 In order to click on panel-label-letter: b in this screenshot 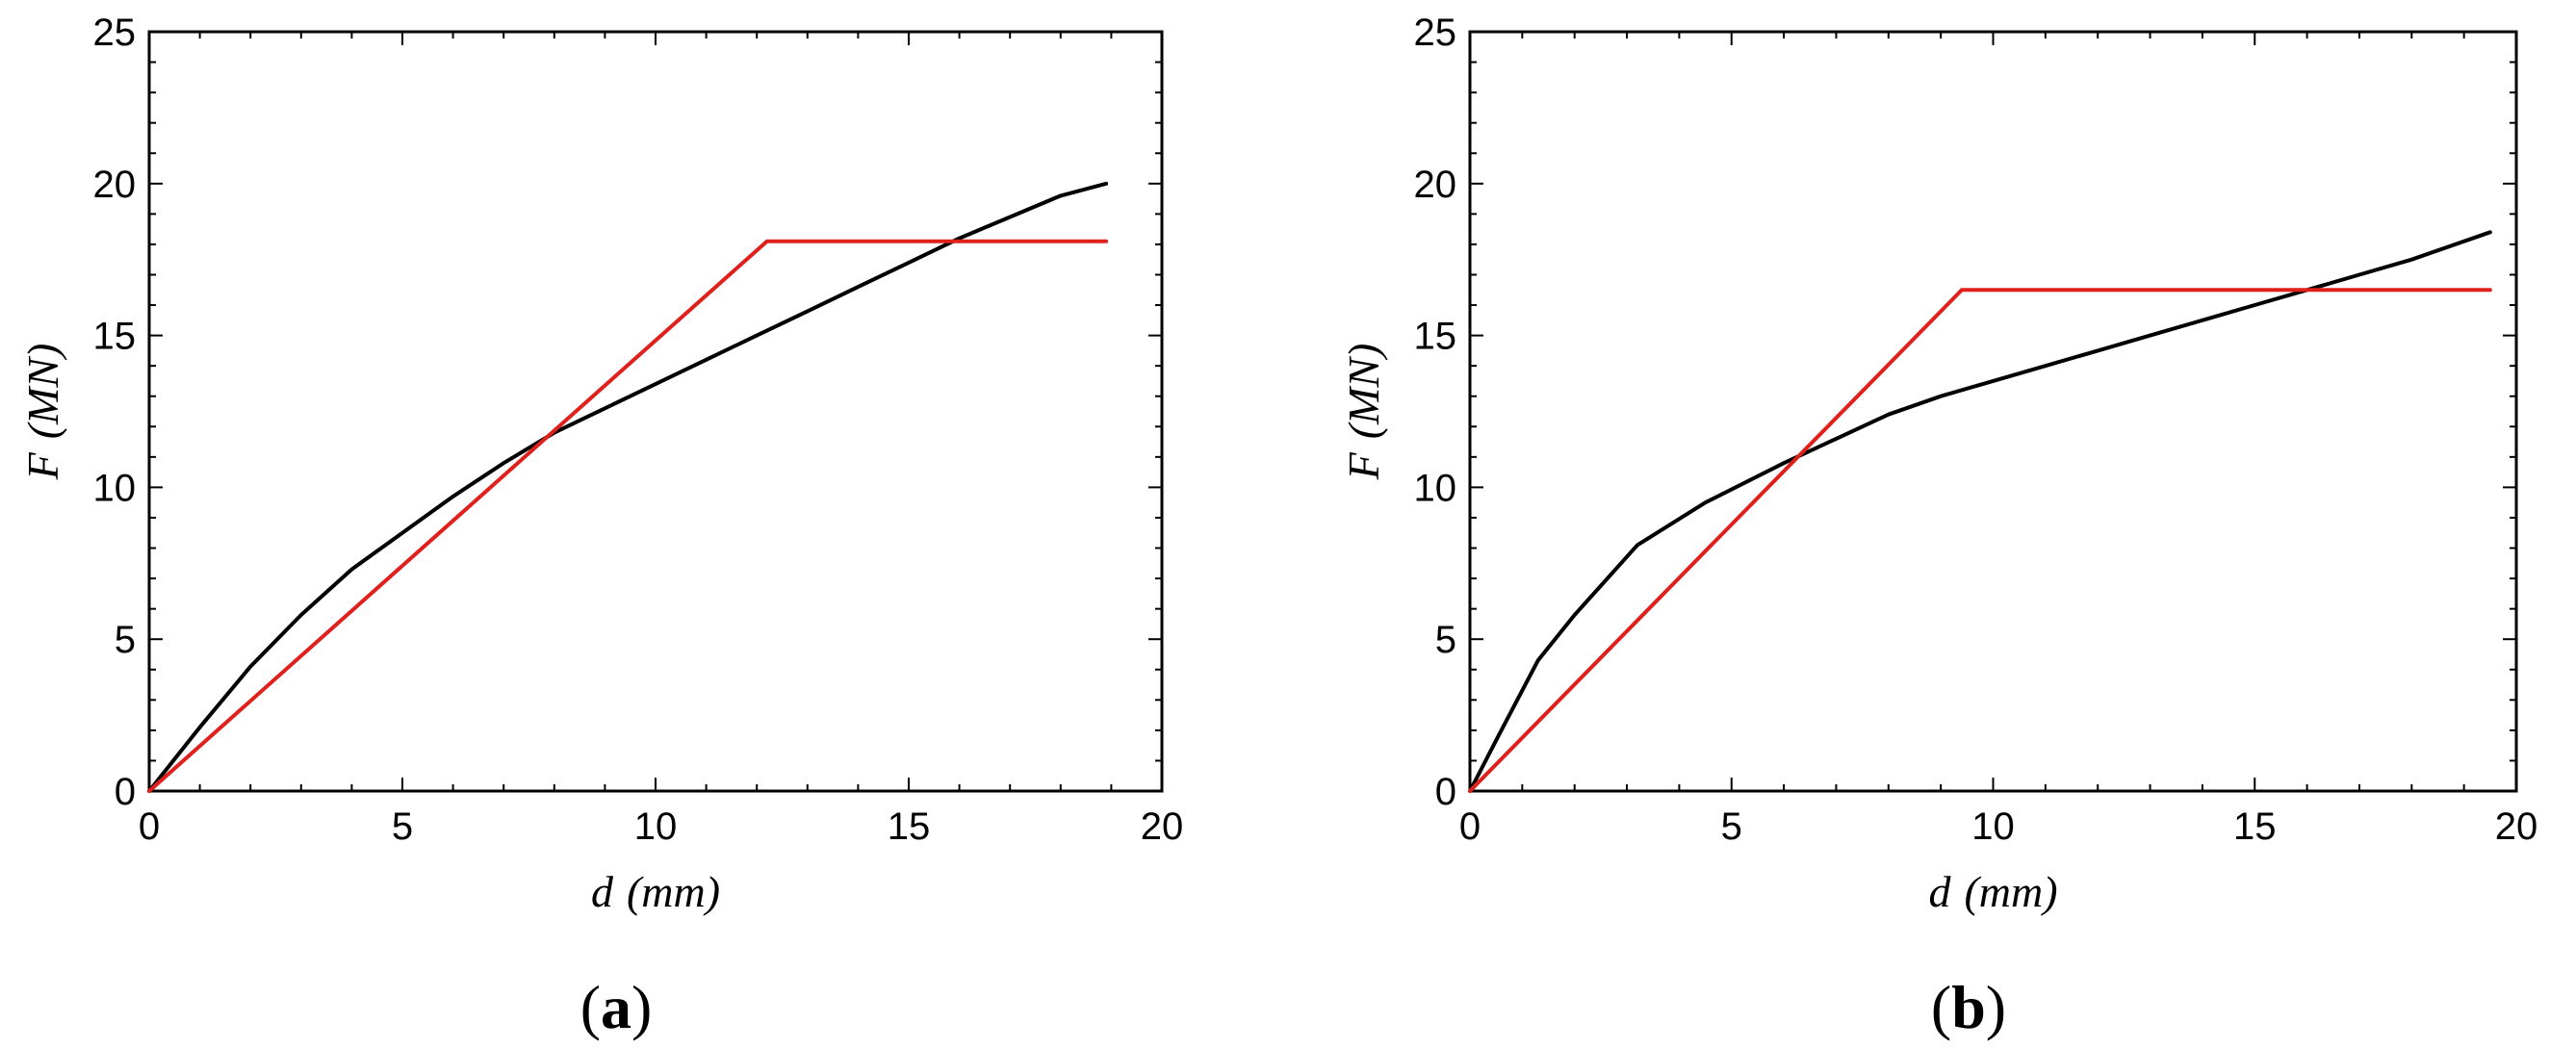, I will do `click(1969, 1007)`.